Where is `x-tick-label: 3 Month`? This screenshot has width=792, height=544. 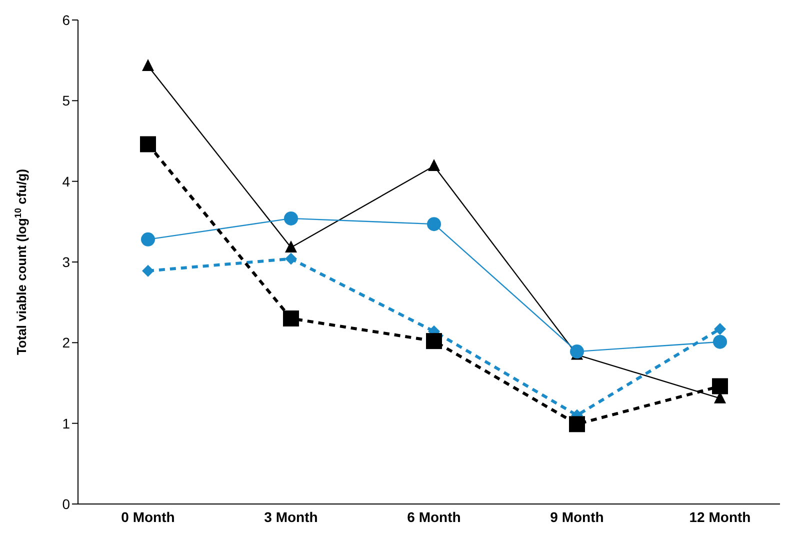
x-tick-label: 3 Month is located at coordinates (291, 516).